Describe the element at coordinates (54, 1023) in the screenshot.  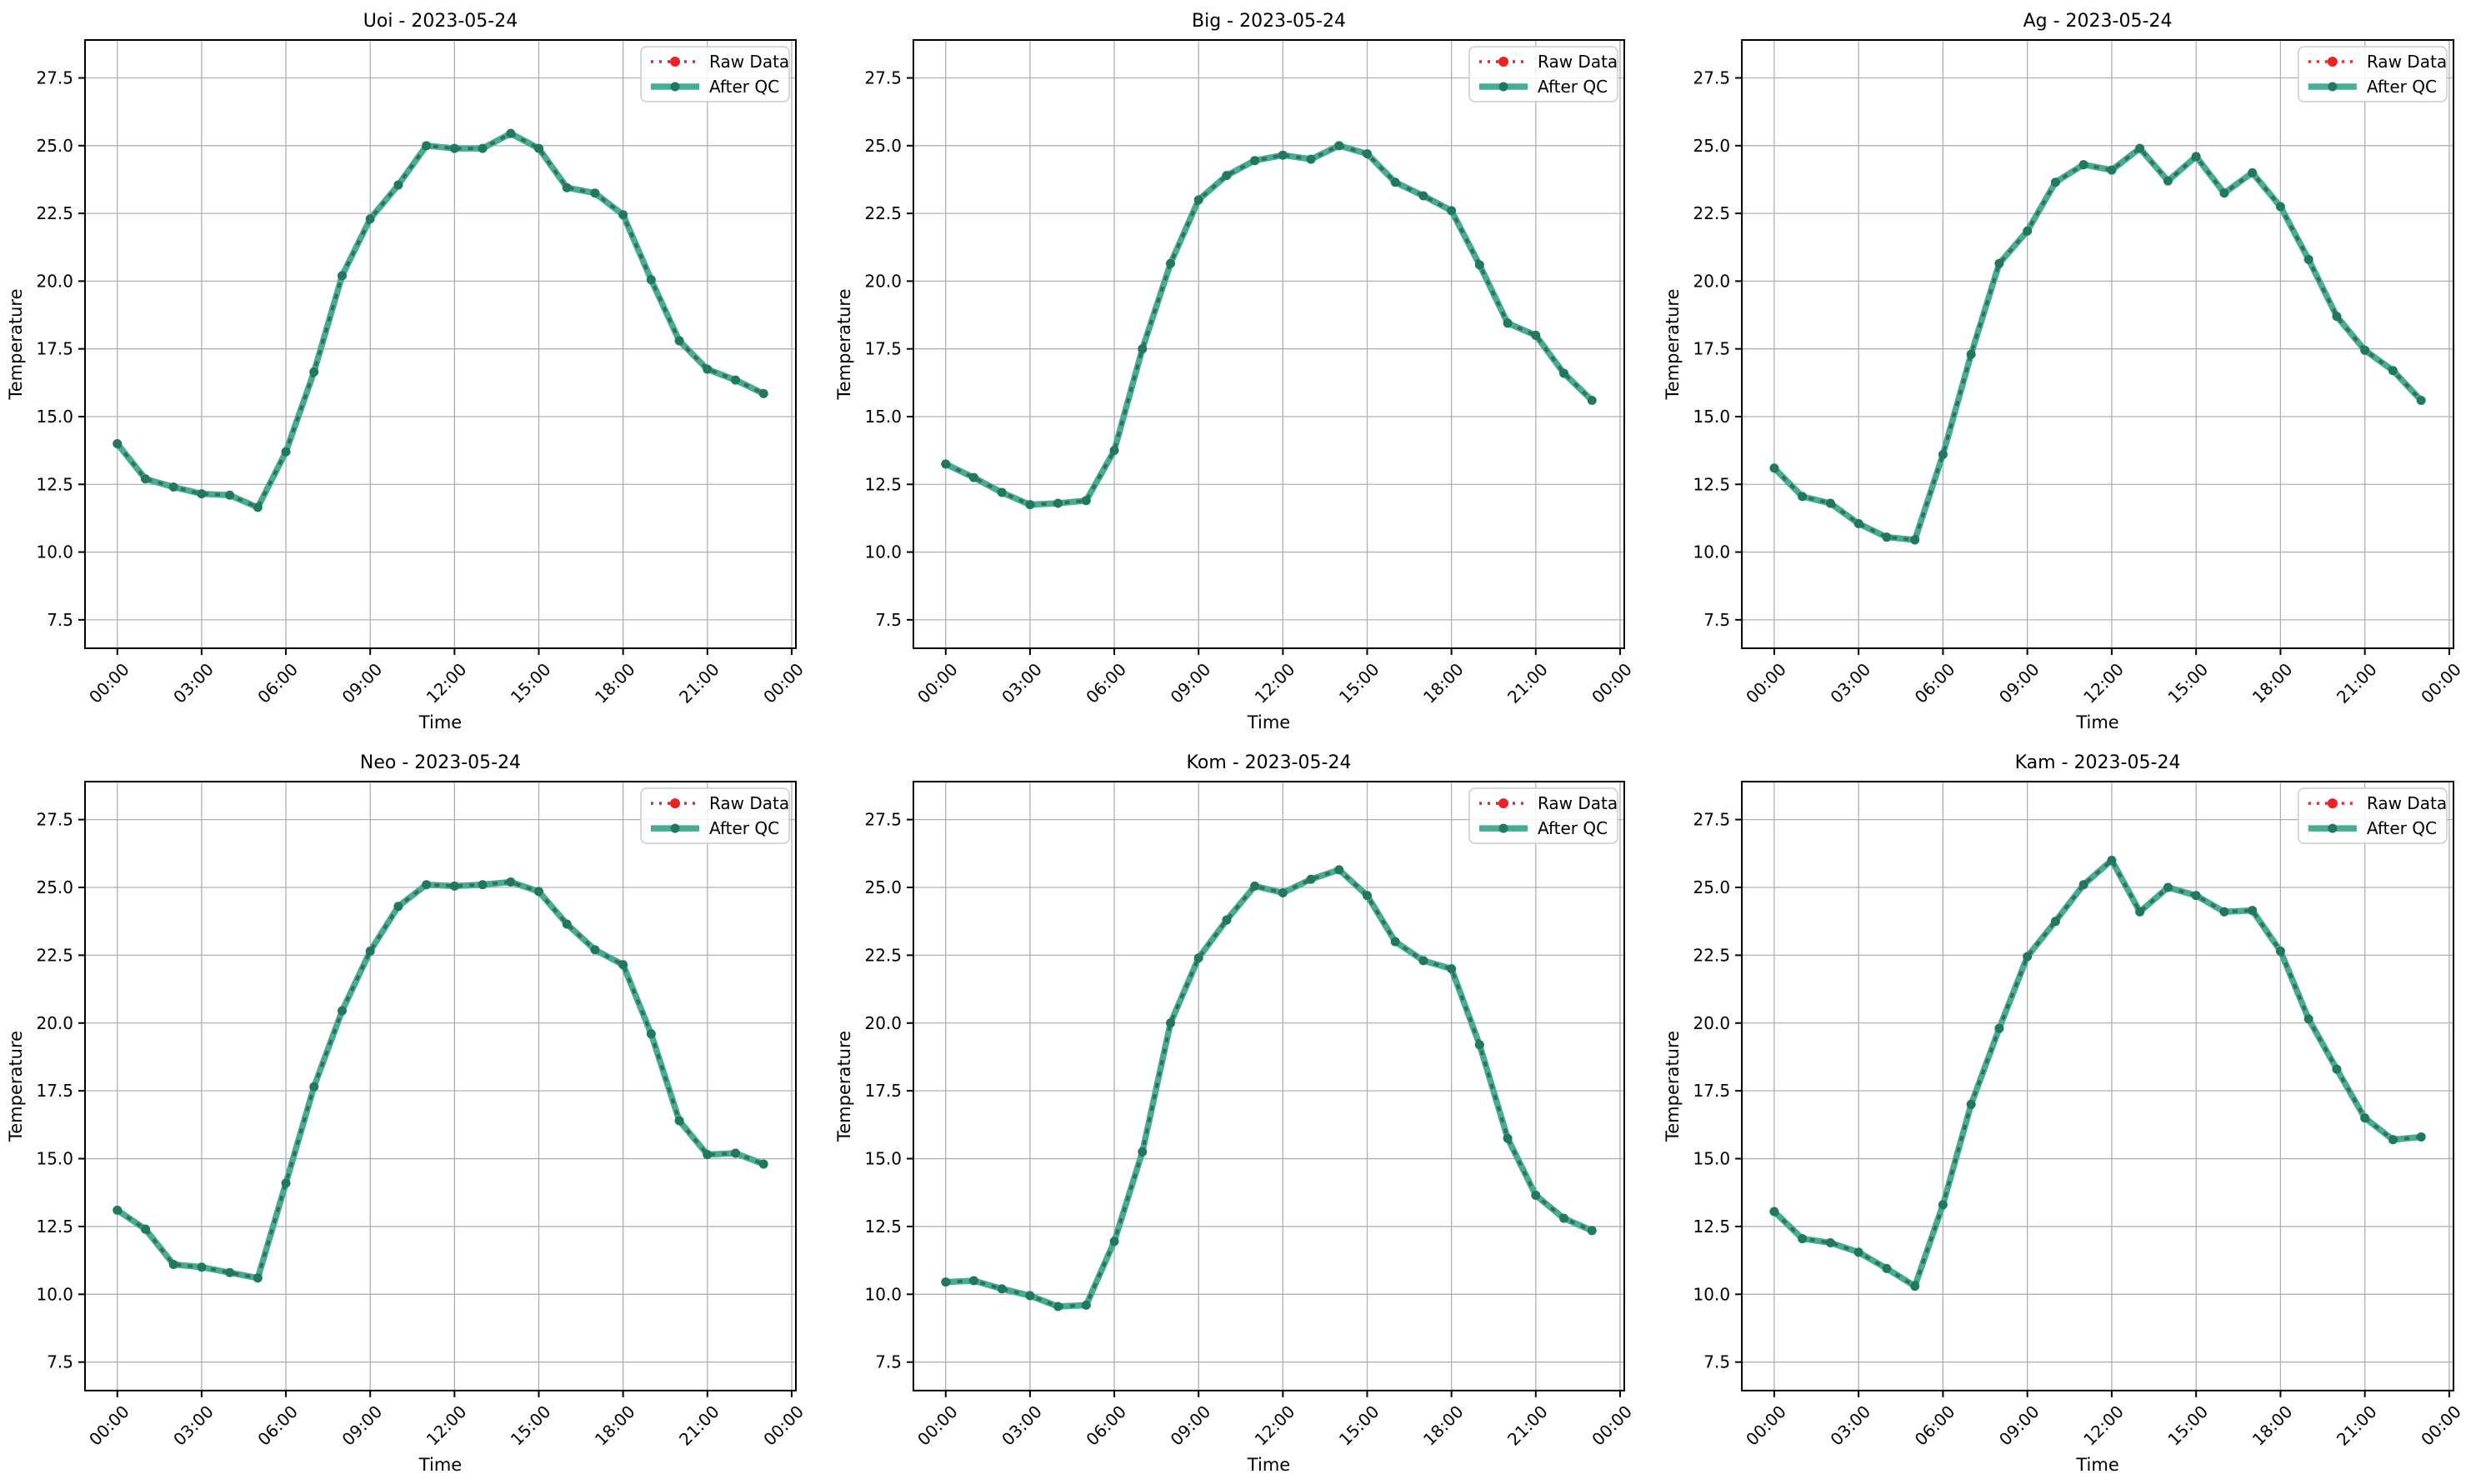
I see `y-tick-label: 20.0` at that location.